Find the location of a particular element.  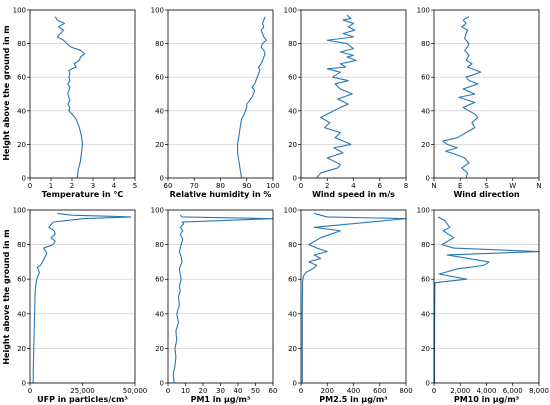

panel-2-frame is located at coordinates (220, 94).